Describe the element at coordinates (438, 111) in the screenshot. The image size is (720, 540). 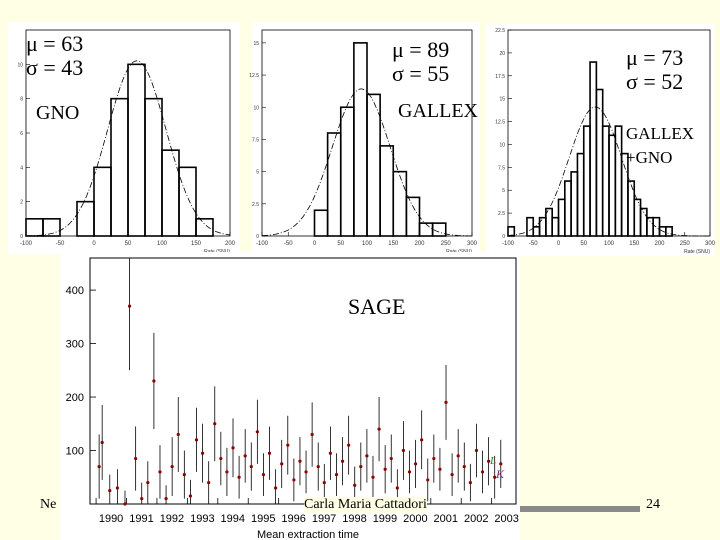
I see `gallex-label: GALLEX` at that location.